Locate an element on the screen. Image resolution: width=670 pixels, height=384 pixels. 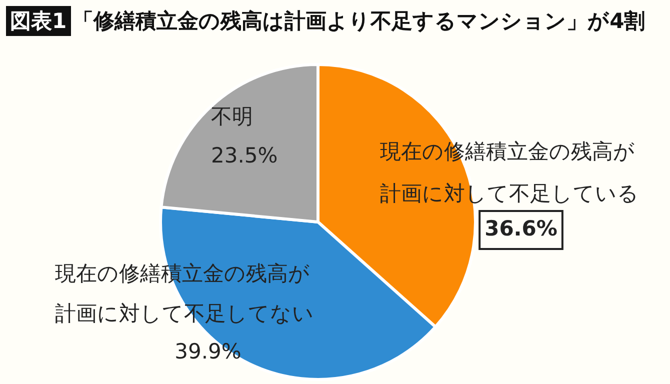
text: 図表1 is located at coordinates (38, 21).